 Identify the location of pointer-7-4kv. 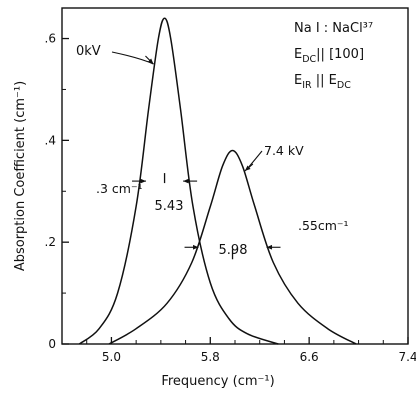
(255, 159).